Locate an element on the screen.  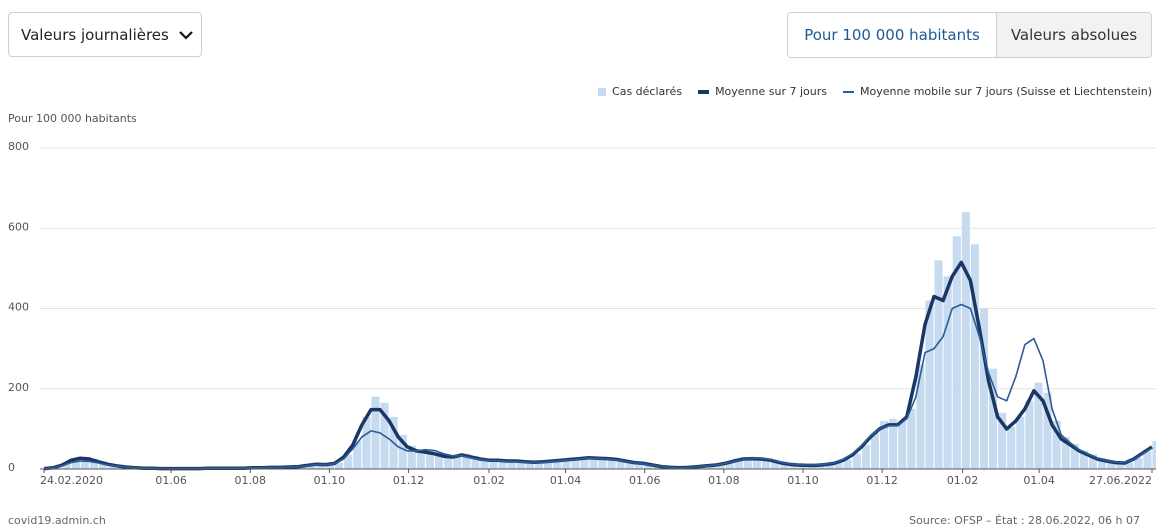
toggle-button: Pour 100 000 habitants is located at coordinates (892, 35).